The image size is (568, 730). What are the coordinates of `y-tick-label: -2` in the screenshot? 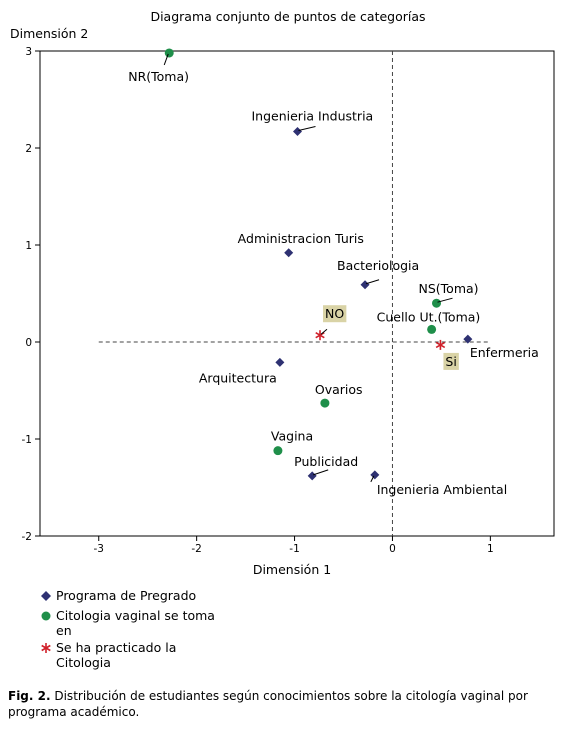 It's located at (27, 537).